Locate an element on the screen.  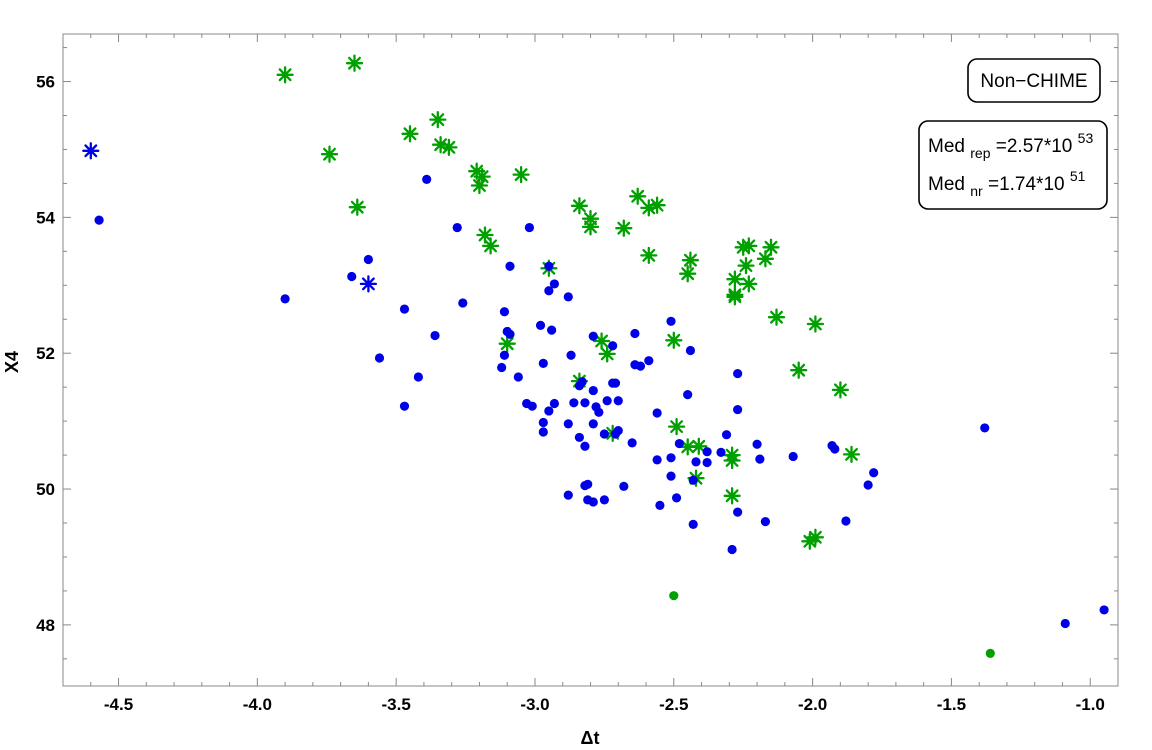
y-axis-label: X4 is located at coordinates (12, 362).